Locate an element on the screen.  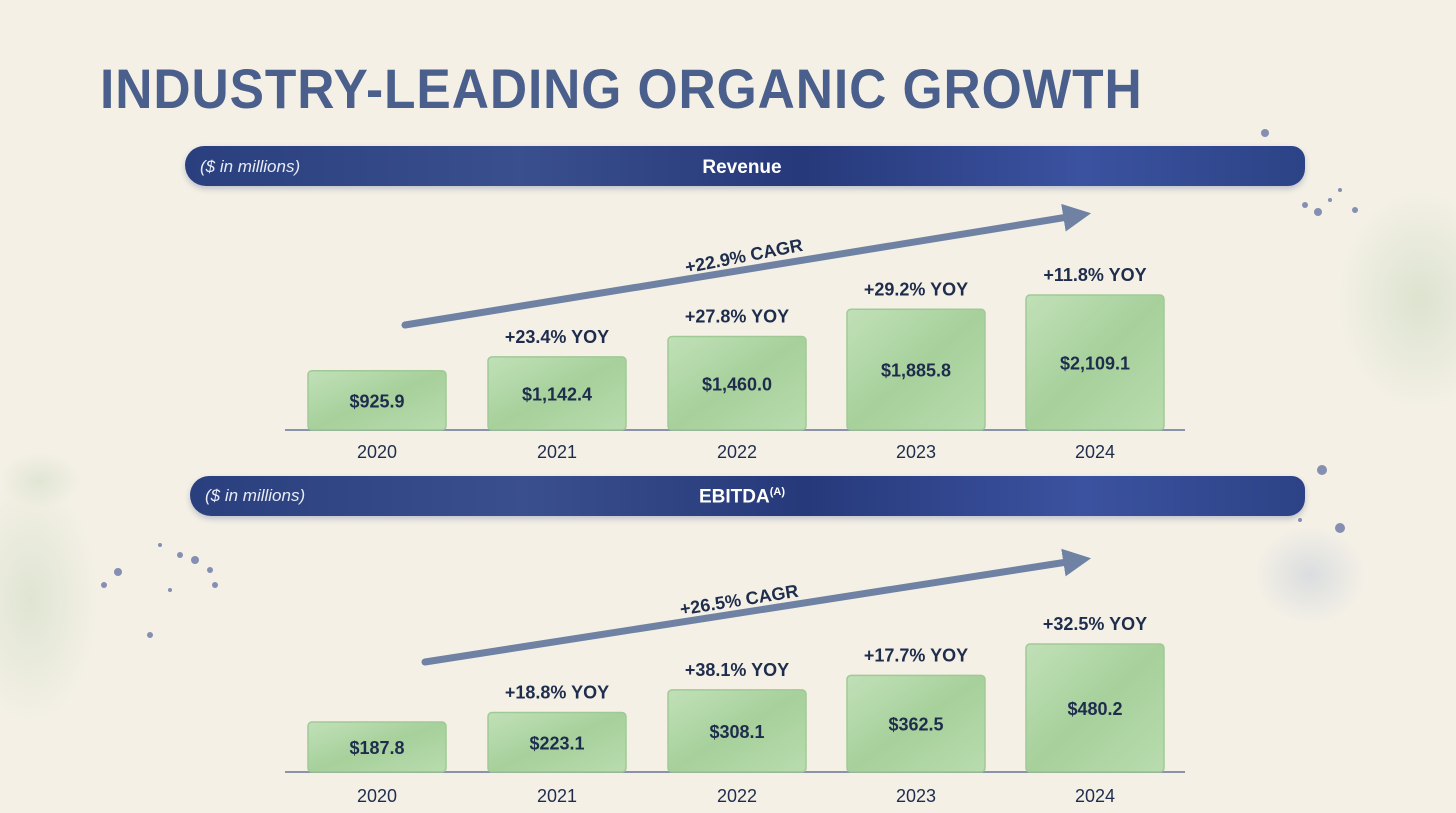
page-title: INDUSTRY-LEADING ORGANIC GROWTH is located at coordinates (621, 88).